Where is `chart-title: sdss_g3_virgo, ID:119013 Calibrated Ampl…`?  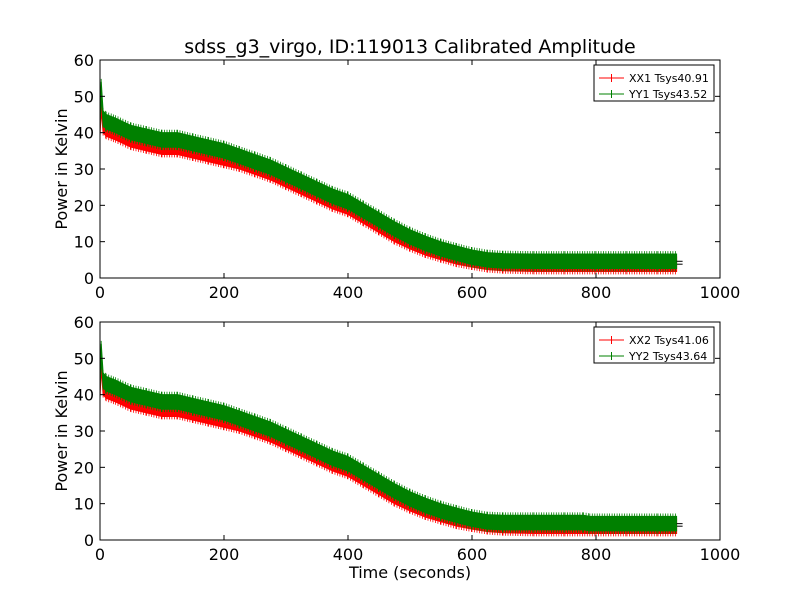 chart-title: sdss_g3_virgo, ID:119013 Calibrated Ampl… is located at coordinates (409, 47).